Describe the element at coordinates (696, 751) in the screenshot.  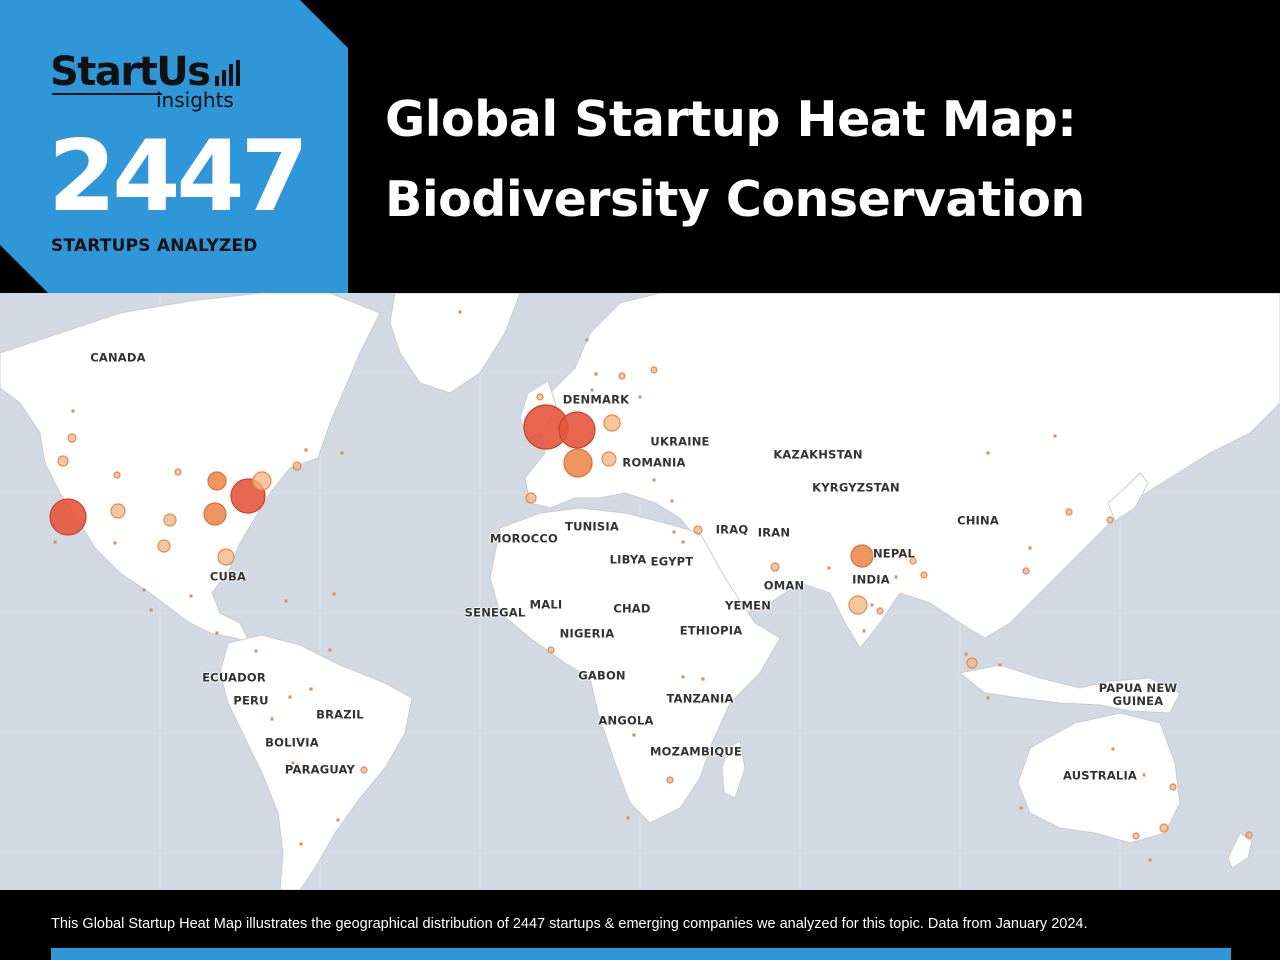
I see `country-label-mozambique: MOZAMBIQUE` at that location.